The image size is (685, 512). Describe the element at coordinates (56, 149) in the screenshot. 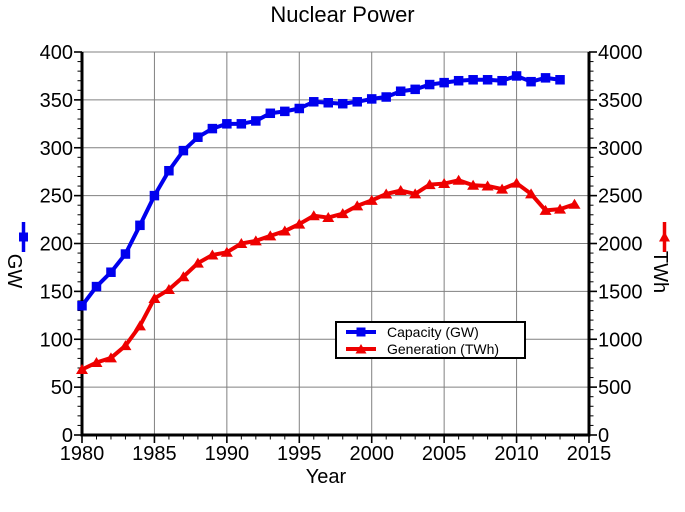

I see `svg-text: 300` at that location.